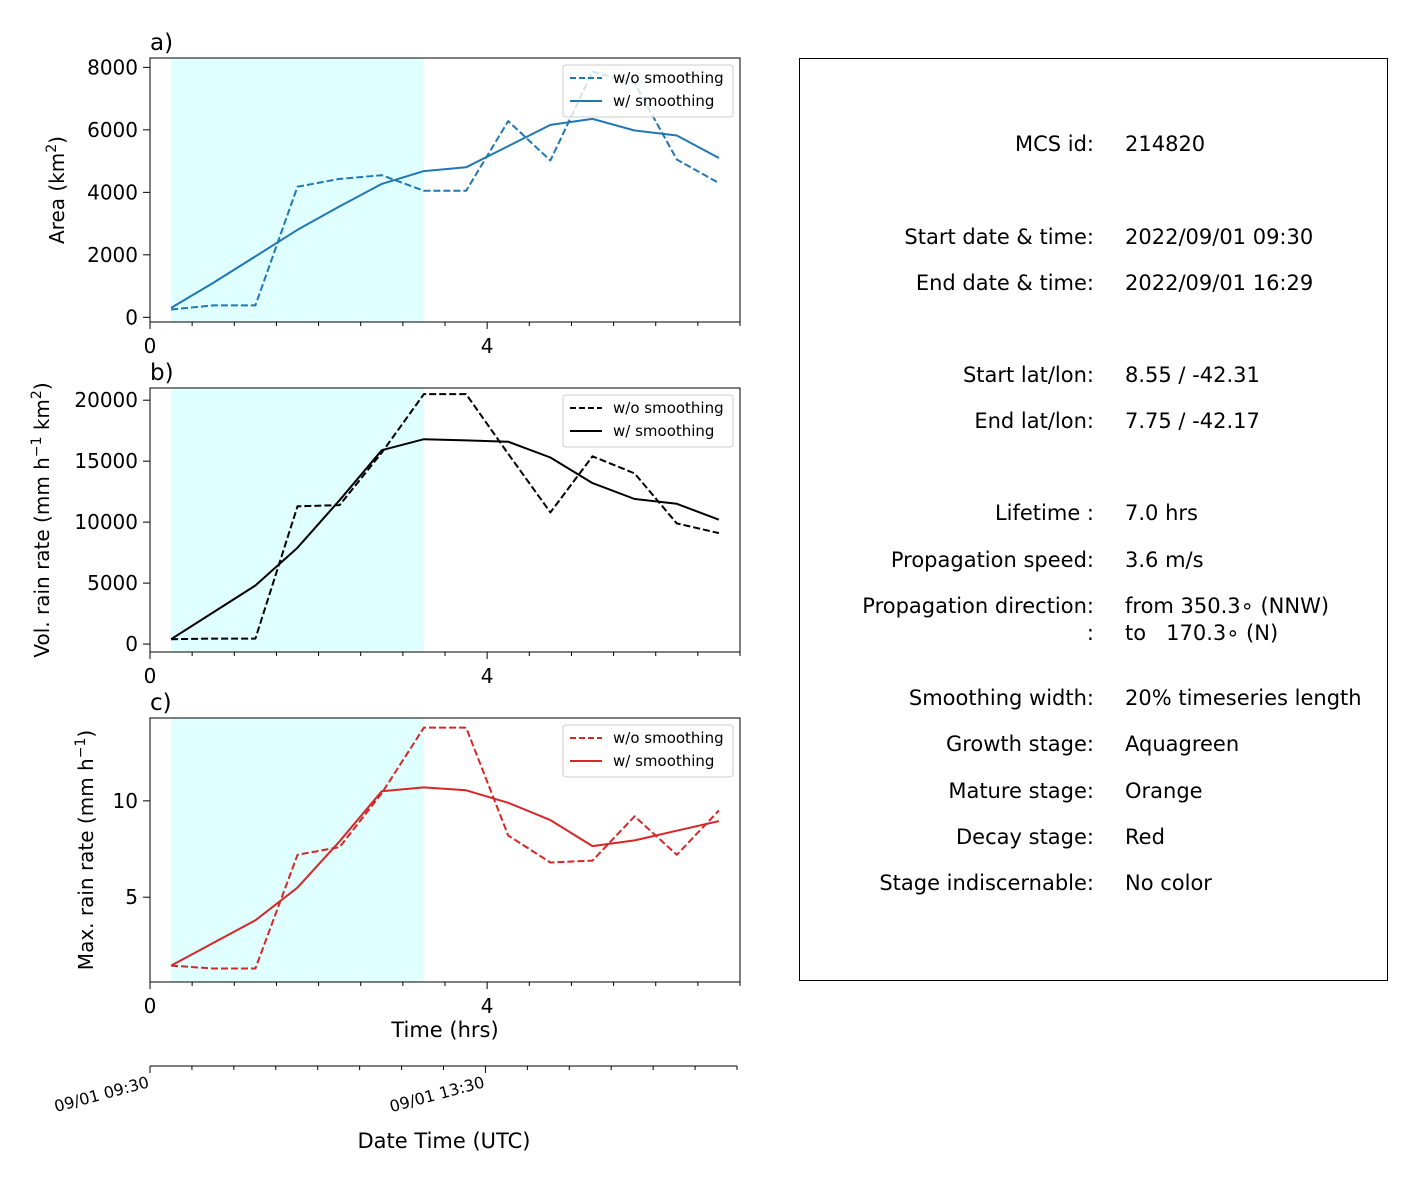 The width and height of the screenshot is (1419, 1181). I want to click on y-tick-label: 15000, so click(106, 461).